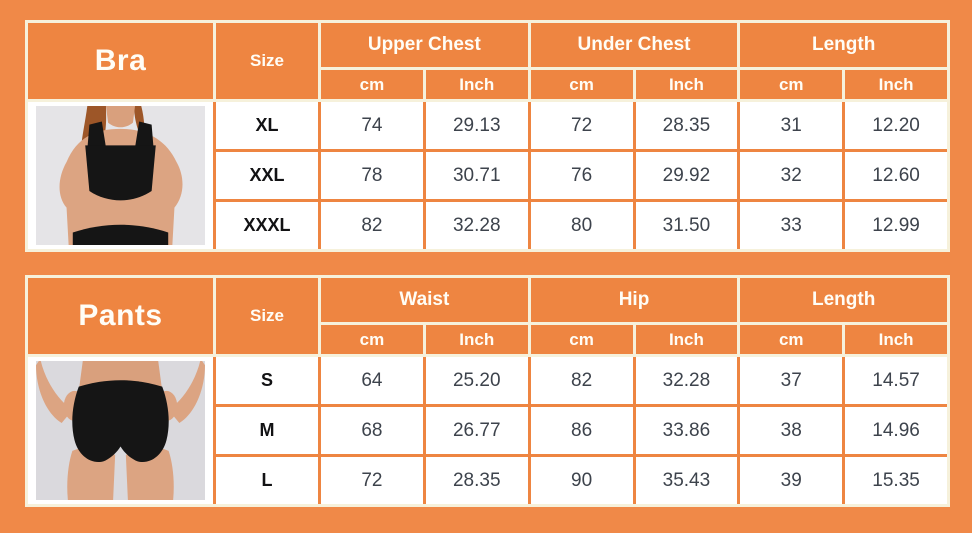 The image size is (972, 533). What do you see at coordinates (476, 380) in the screenshot?
I see `pants-s-waist-inch: 25.20` at bounding box center [476, 380].